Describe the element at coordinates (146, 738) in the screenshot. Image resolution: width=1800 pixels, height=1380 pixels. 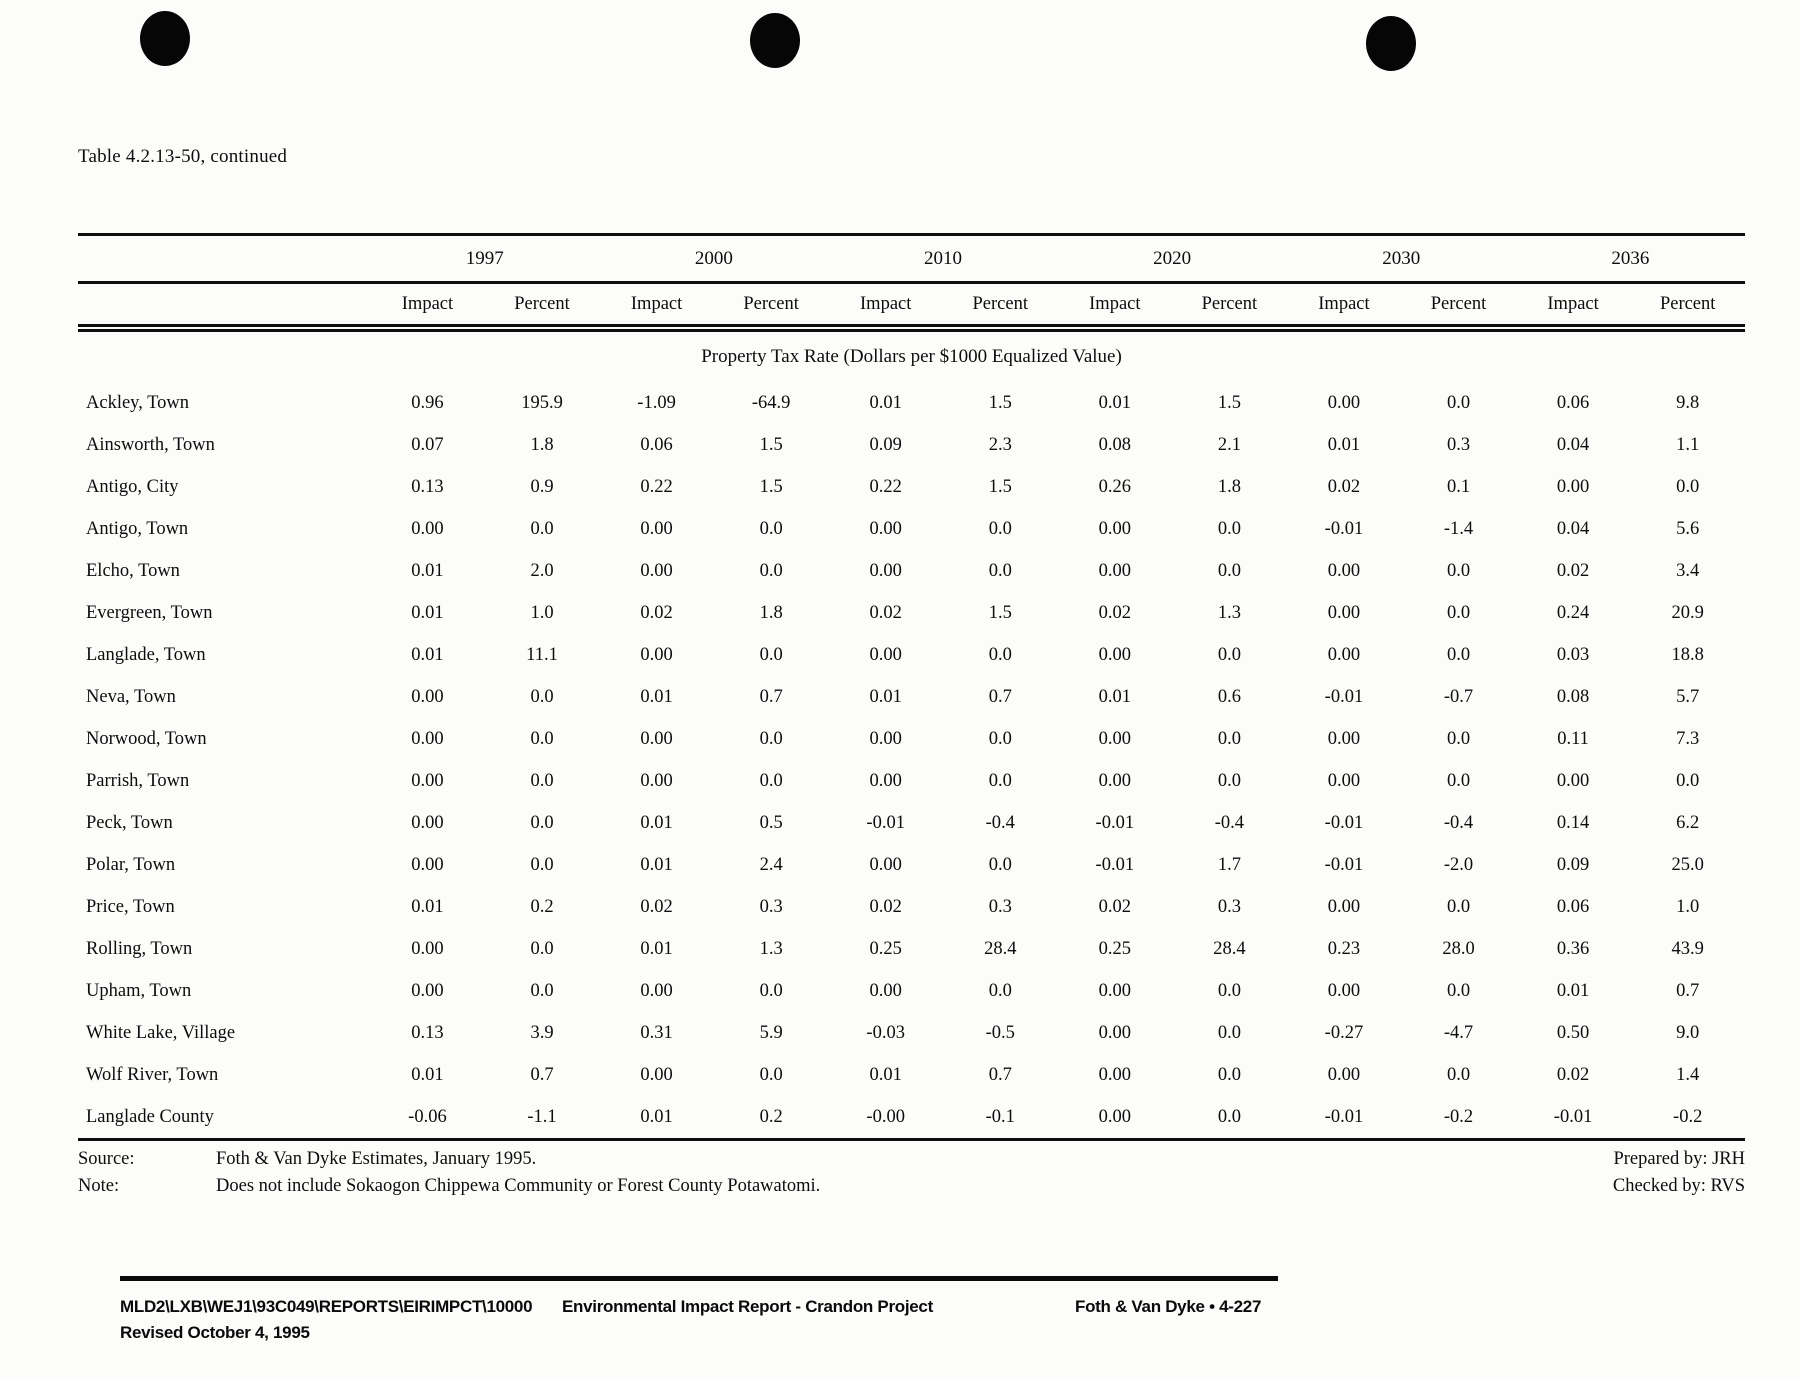
I see `row-name-cell: Norwood, Town` at that location.